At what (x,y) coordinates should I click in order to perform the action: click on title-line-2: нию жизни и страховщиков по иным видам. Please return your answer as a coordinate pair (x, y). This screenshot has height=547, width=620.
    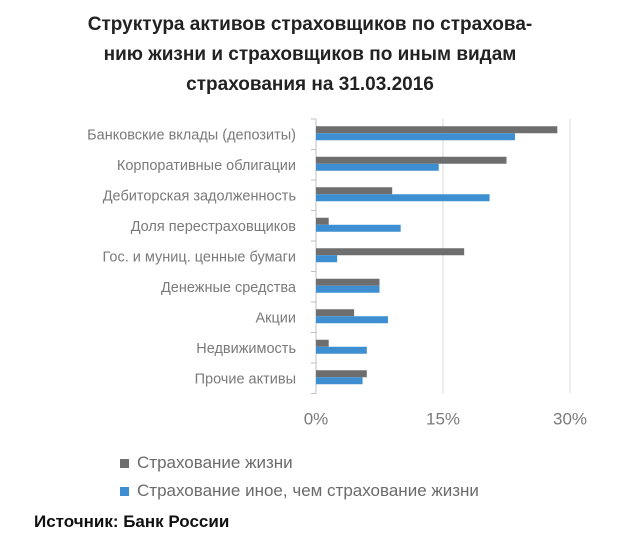
    Looking at the image, I should click on (310, 54).